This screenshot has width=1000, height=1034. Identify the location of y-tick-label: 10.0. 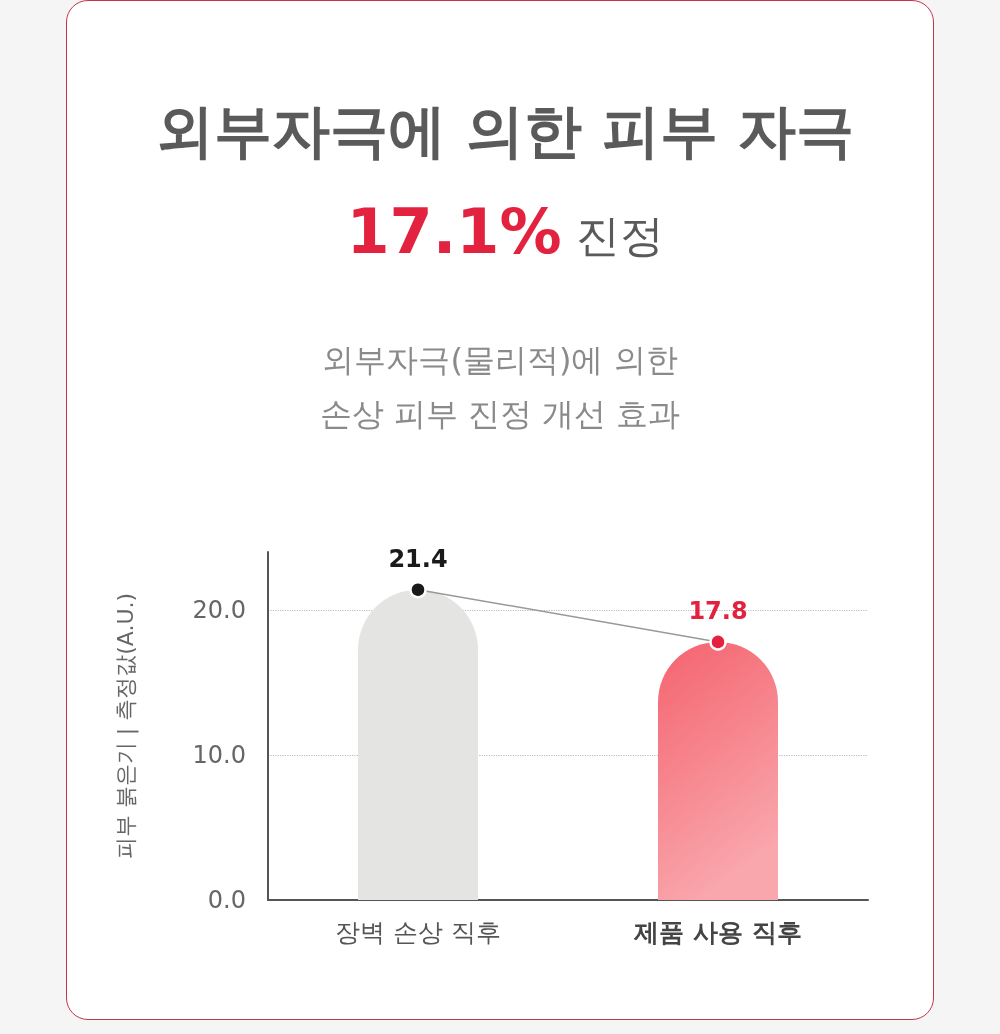
(219, 755).